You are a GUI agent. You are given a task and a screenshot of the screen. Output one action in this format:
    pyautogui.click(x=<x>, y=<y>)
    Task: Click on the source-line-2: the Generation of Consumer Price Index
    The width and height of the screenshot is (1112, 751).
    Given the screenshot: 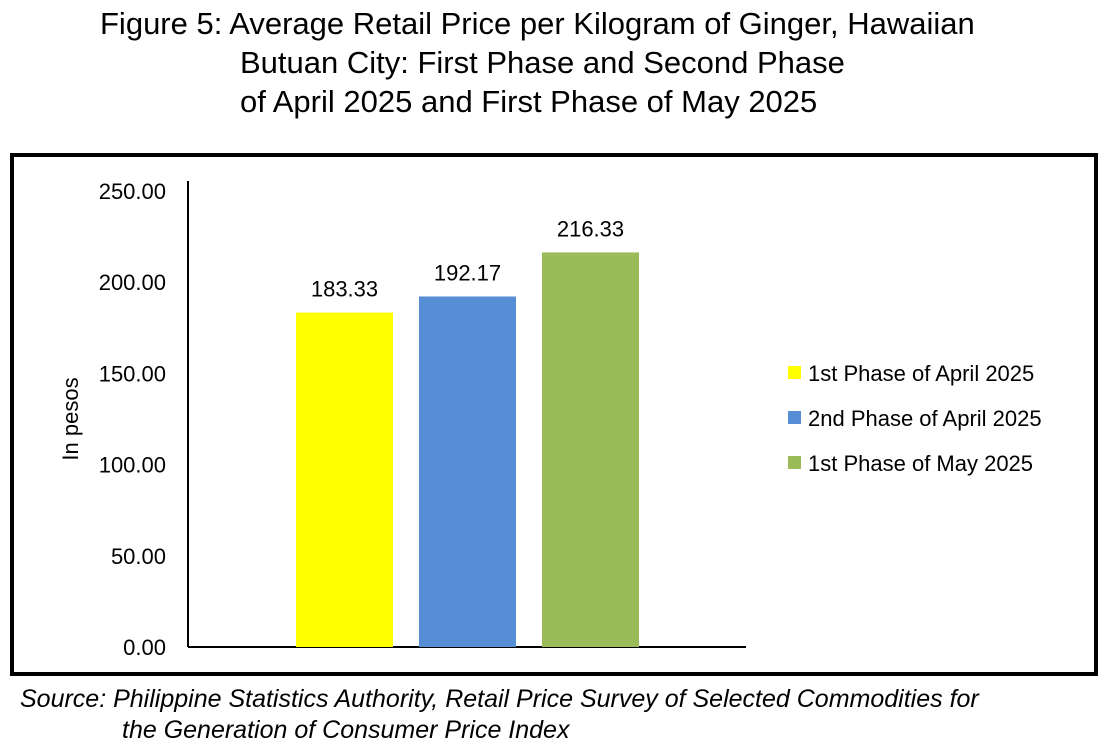 What is the action you would take?
    pyautogui.click(x=346, y=730)
    